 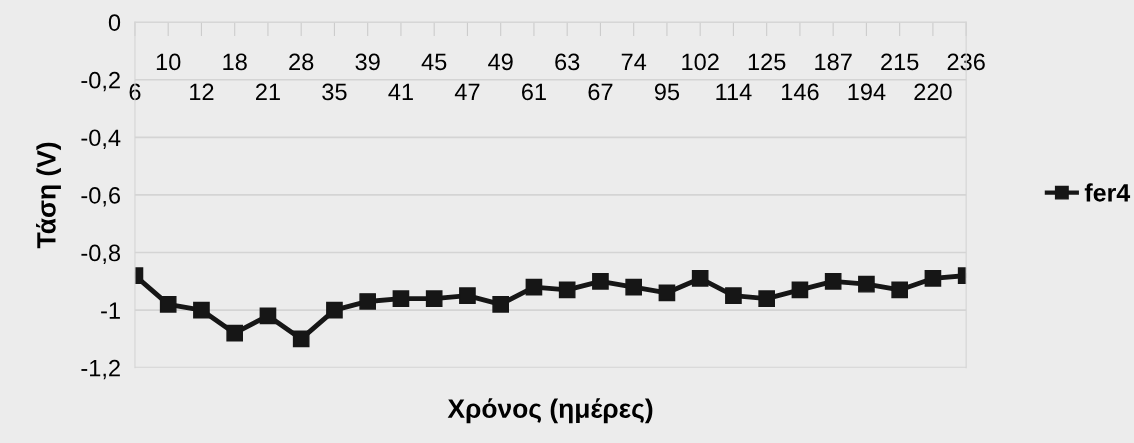 I want to click on x-tick-label: 67, so click(x=600, y=92).